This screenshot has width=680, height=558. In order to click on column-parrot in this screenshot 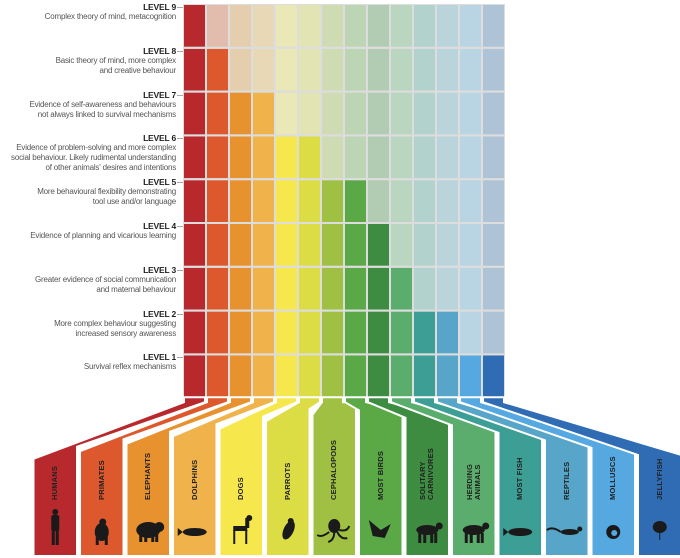, I will do `click(293, 476)`.